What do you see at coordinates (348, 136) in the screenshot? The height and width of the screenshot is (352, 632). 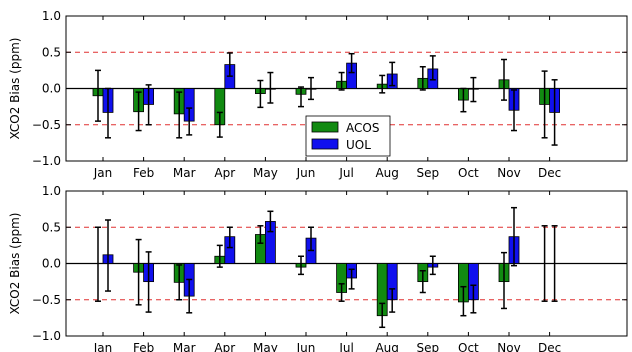 I see `legend: ACOS UOL` at bounding box center [348, 136].